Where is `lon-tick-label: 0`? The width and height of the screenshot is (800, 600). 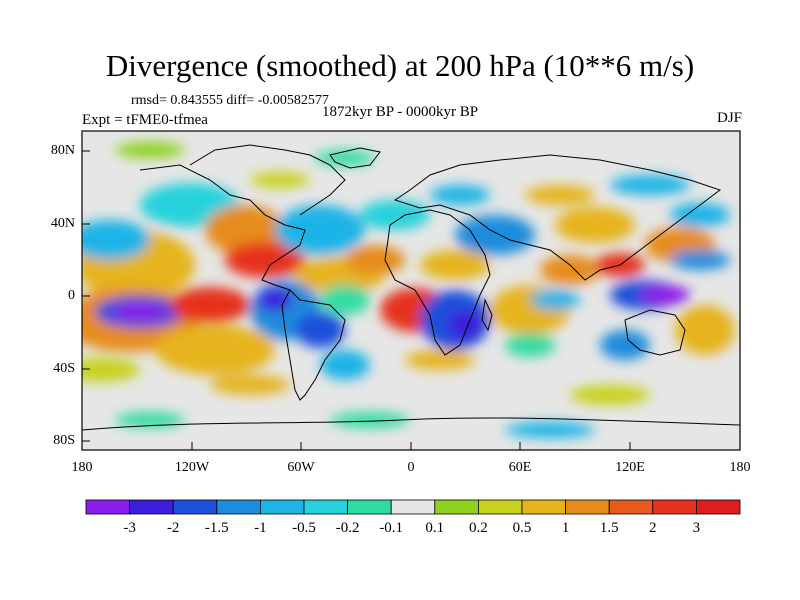
lon-tick-label: 0 is located at coordinates (411, 467).